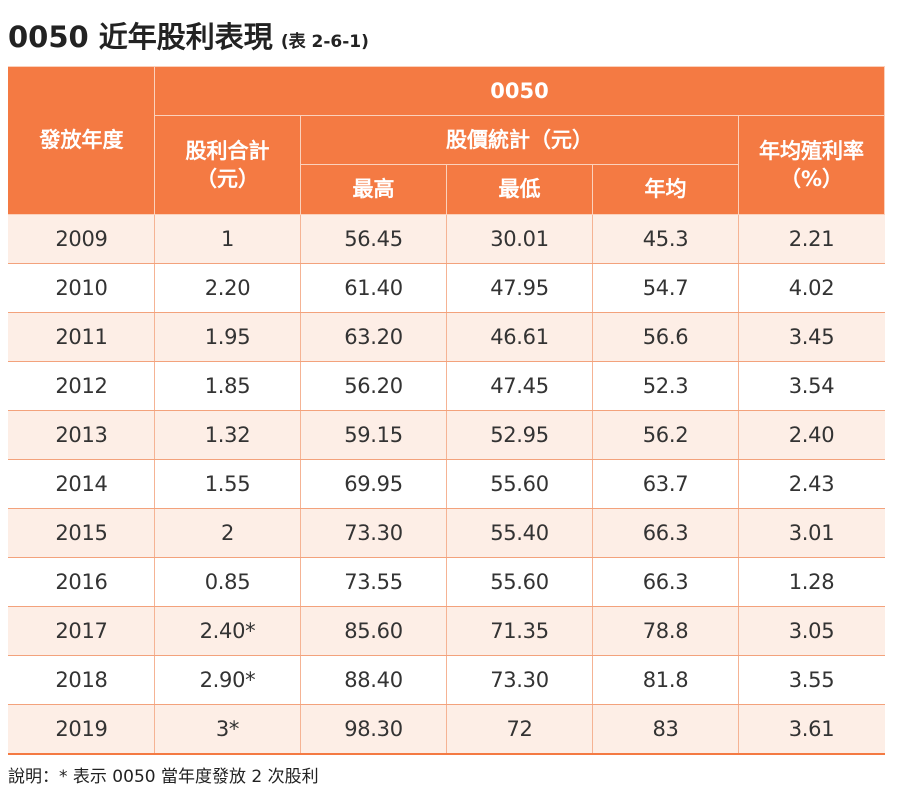  I want to click on title-table-number: (表 2-6-1), so click(324, 42).